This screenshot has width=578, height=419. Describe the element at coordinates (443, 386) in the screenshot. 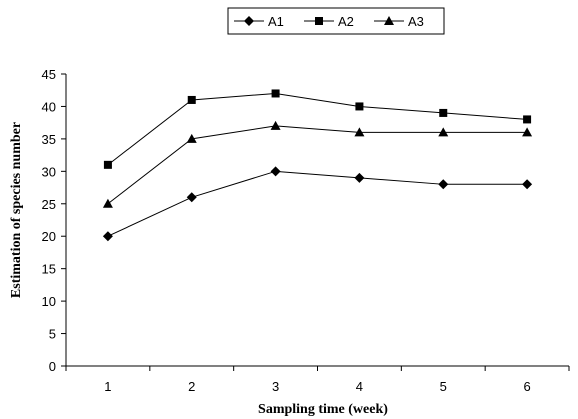

I see `x-tick-label: 5` at that location.